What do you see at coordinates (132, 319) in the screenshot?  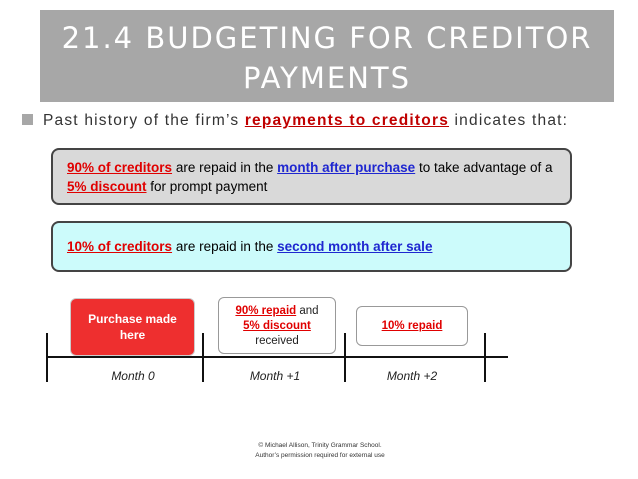 I see `purchase-line-1: Purchase made` at bounding box center [132, 319].